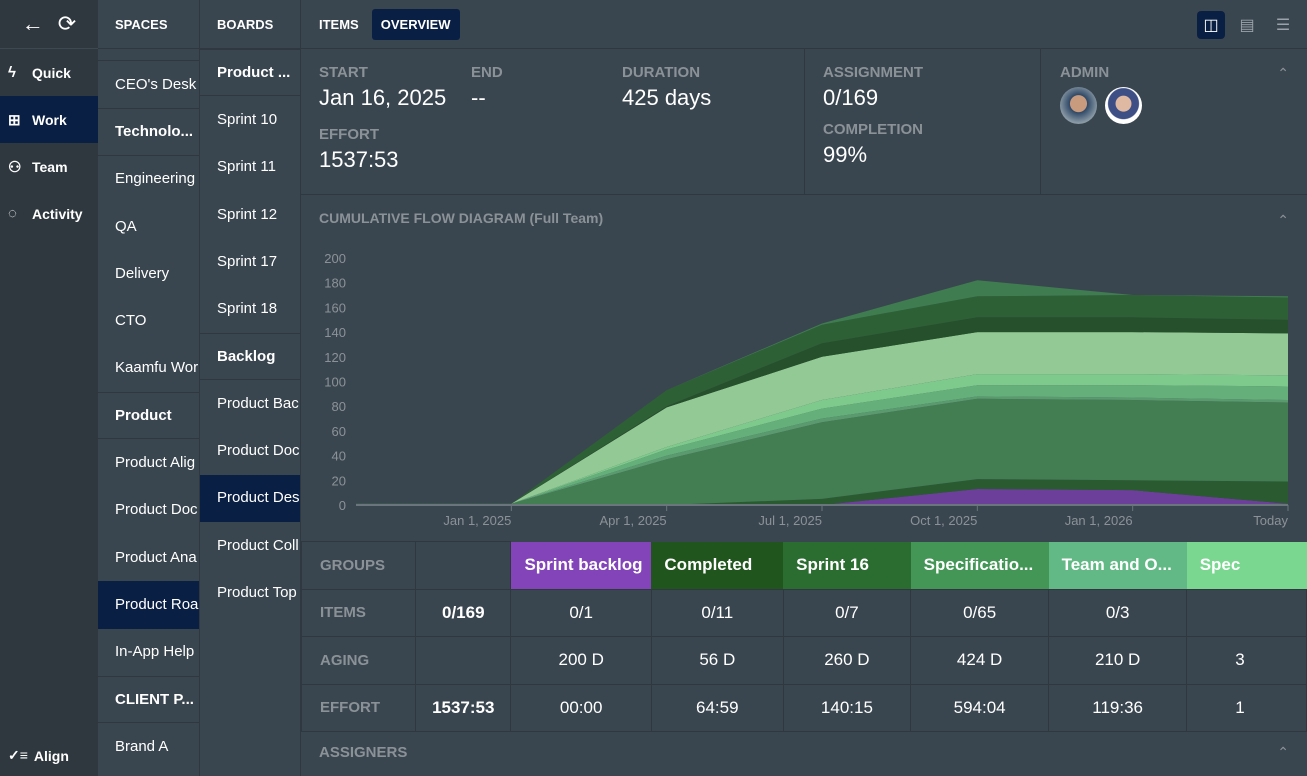 The image size is (1307, 776). I want to click on items-cell: 0/11, so click(717, 612).